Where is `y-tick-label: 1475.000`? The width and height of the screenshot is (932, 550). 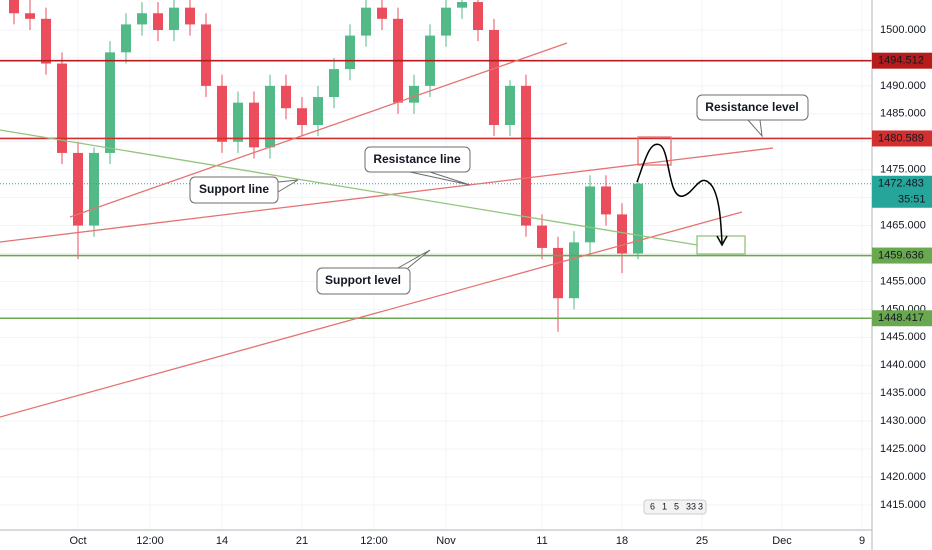 y-tick-label: 1475.000 is located at coordinates (903, 170).